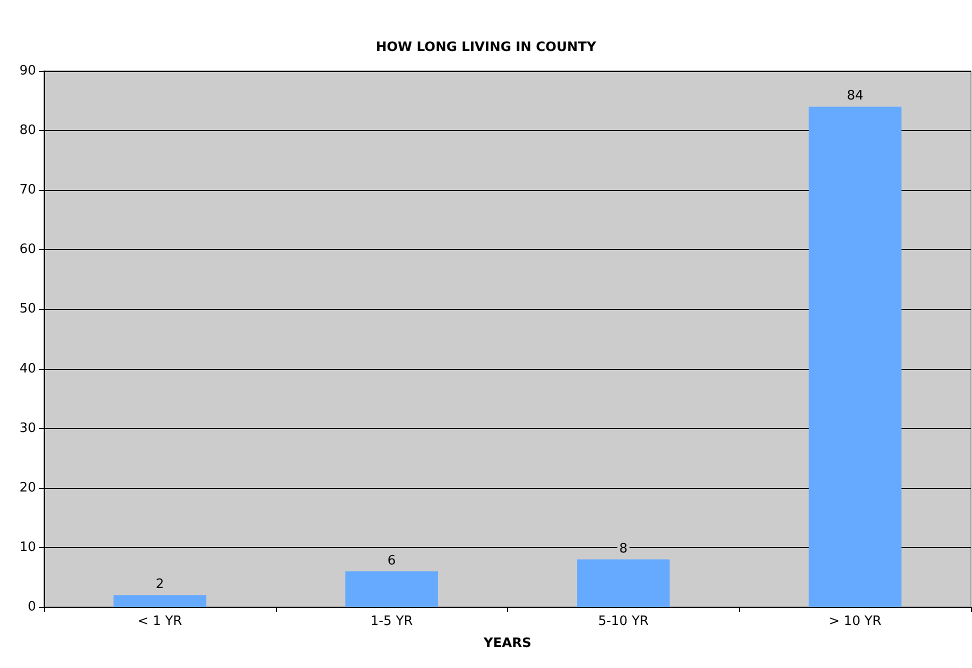  Describe the element at coordinates (486, 47) in the screenshot. I see `chart-title: HOW LONG LIVING IN COUNTY` at that location.